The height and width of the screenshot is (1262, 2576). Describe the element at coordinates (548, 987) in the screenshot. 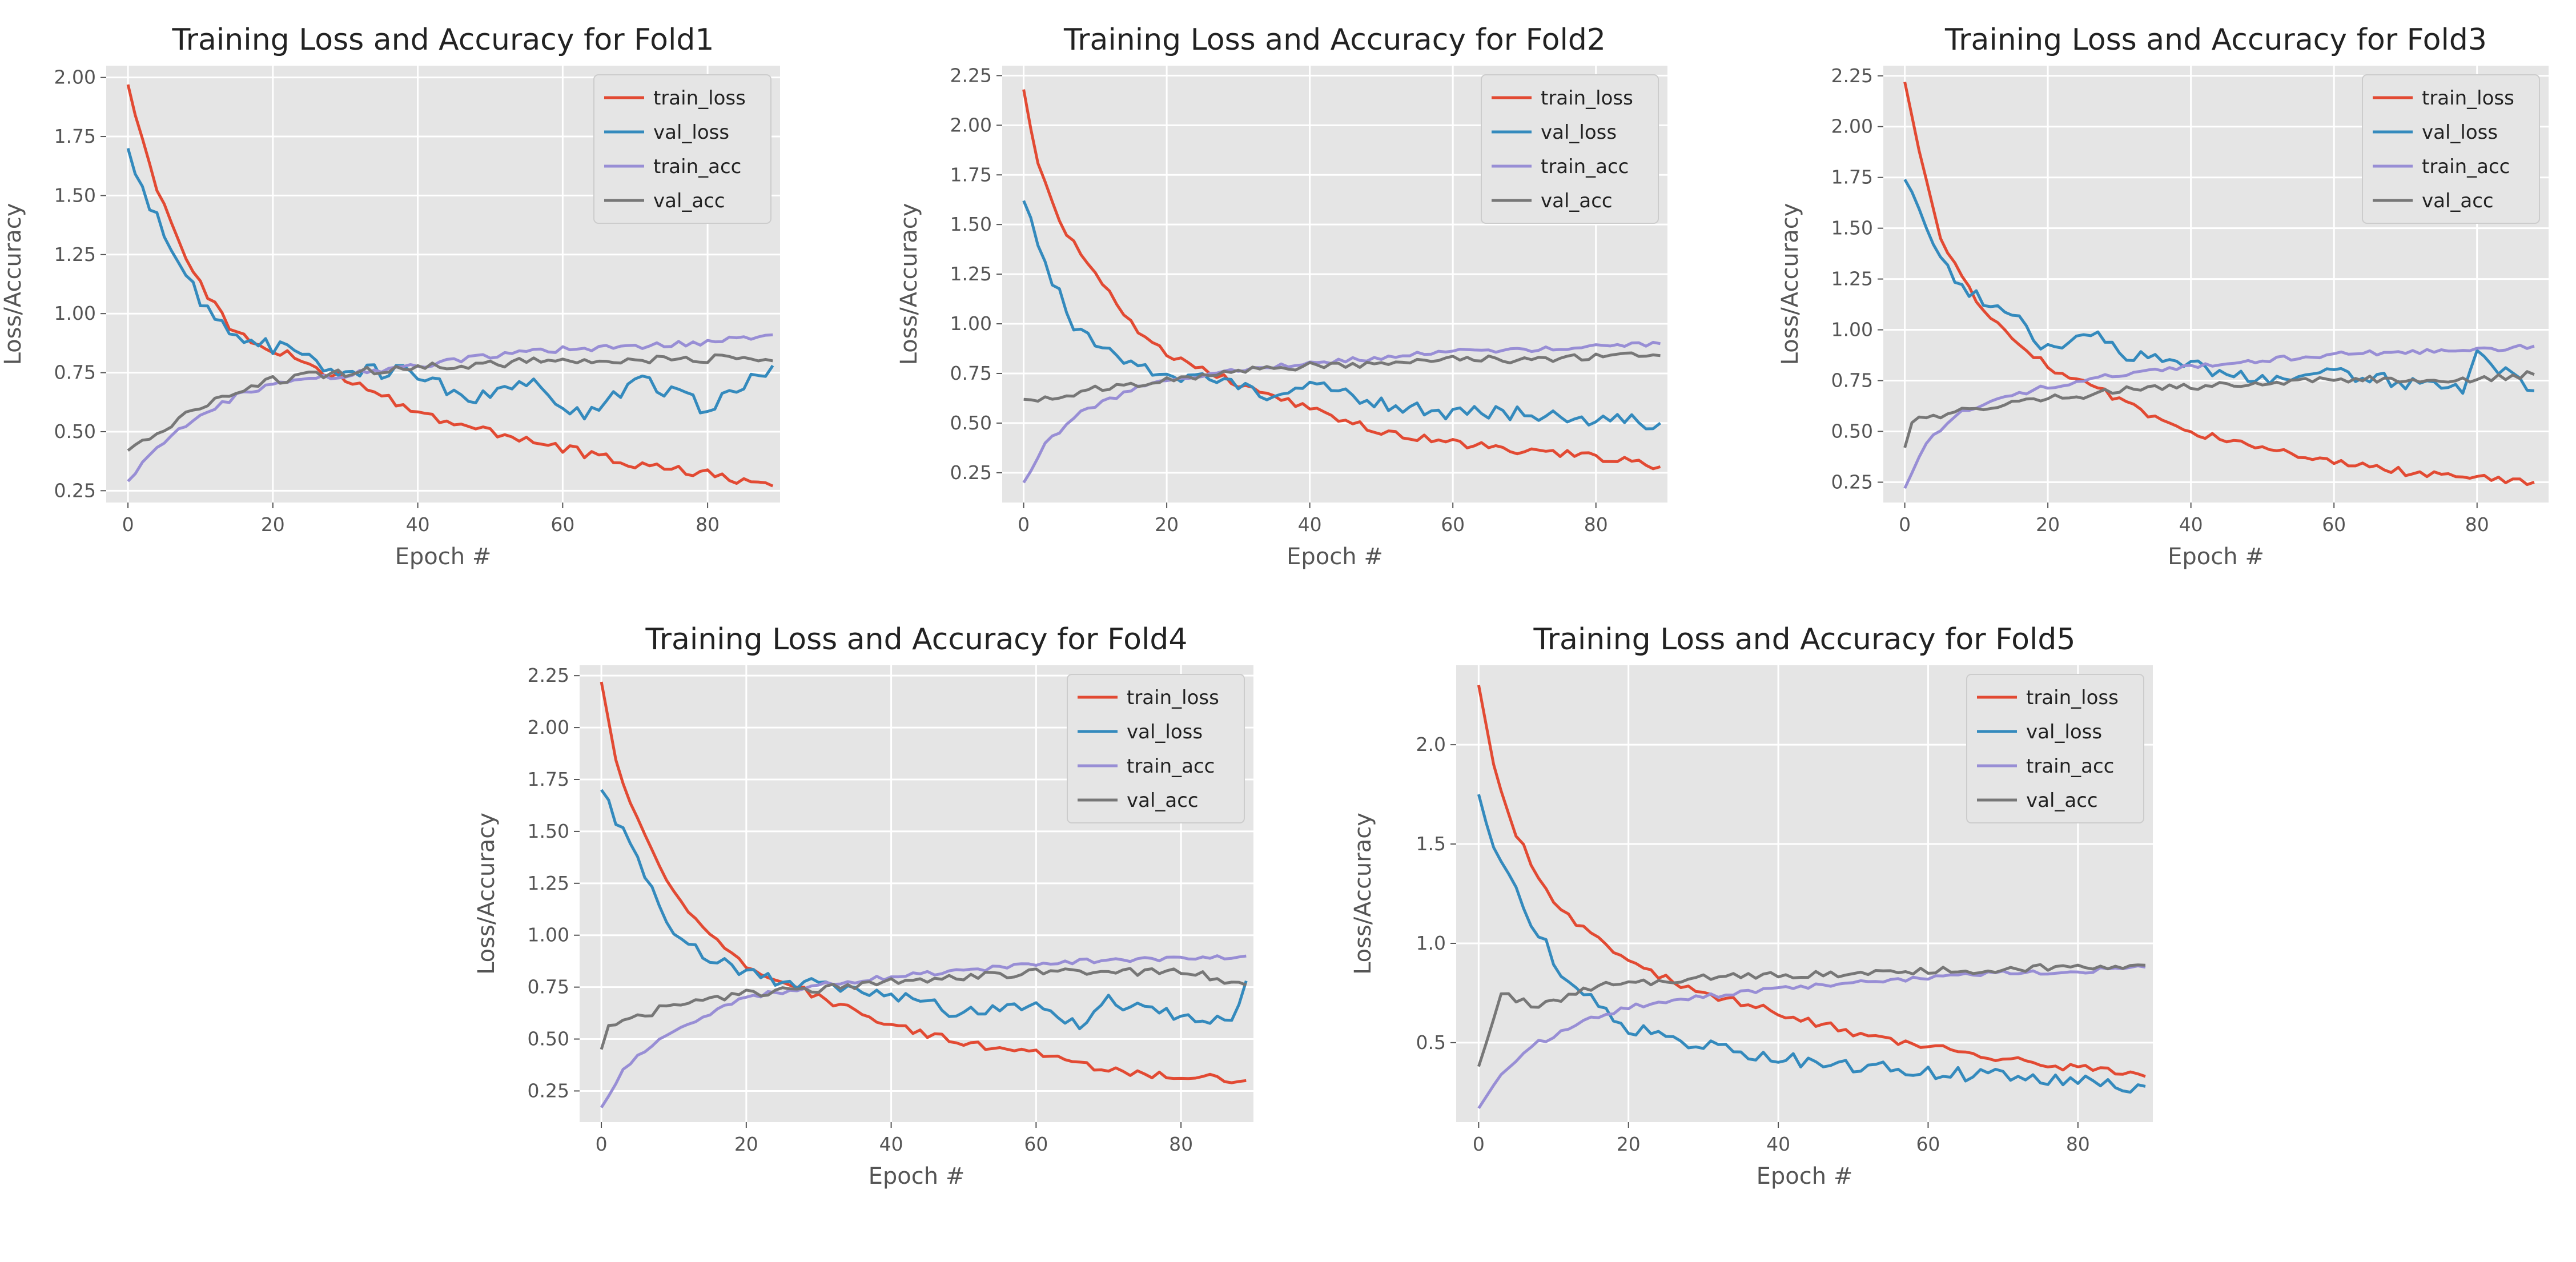

I see `y-tick-label: 0.75` at that location.